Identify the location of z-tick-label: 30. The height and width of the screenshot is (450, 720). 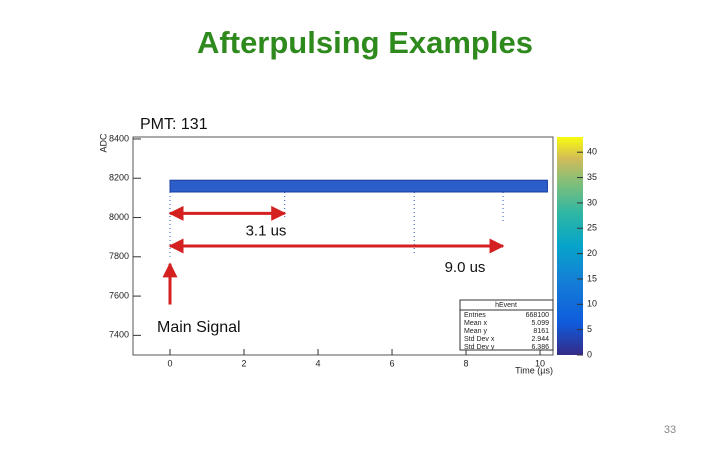
(592, 202).